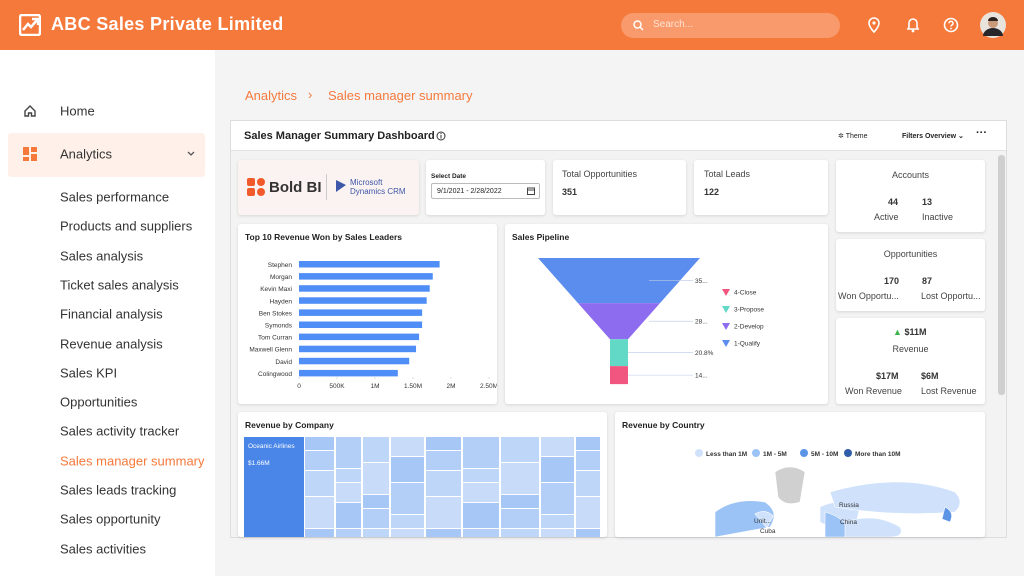 The image size is (1024, 576). I want to click on date-input: 9/1/2021 - 2/28/2022, so click(485, 191).